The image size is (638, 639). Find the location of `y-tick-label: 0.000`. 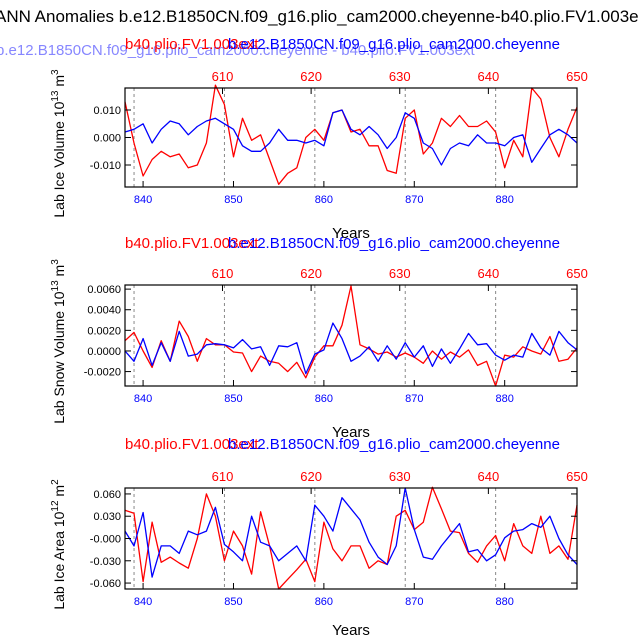

y-tick-label: 0.000 is located at coordinates (107, 139).